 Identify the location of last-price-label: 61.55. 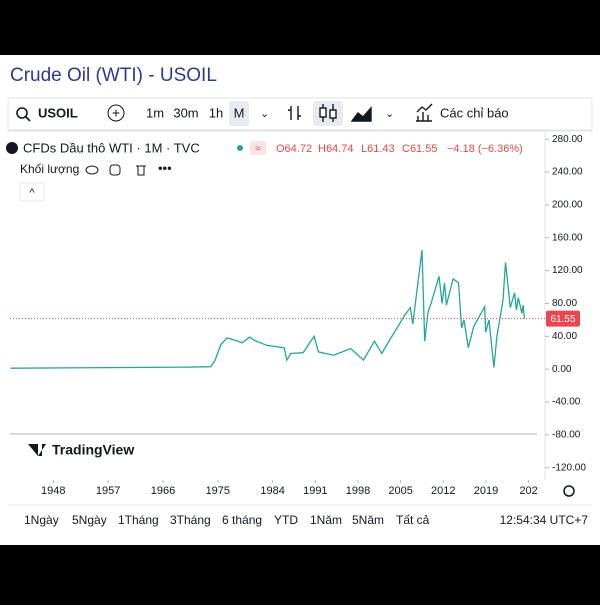
(562, 319).